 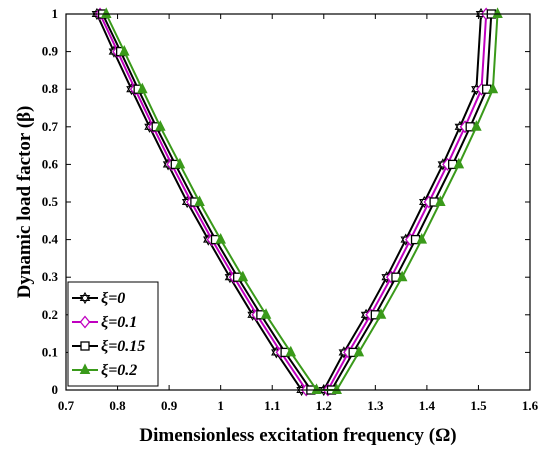 I want to click on x-tick-label: 1.2, so click(x=324, y=405).